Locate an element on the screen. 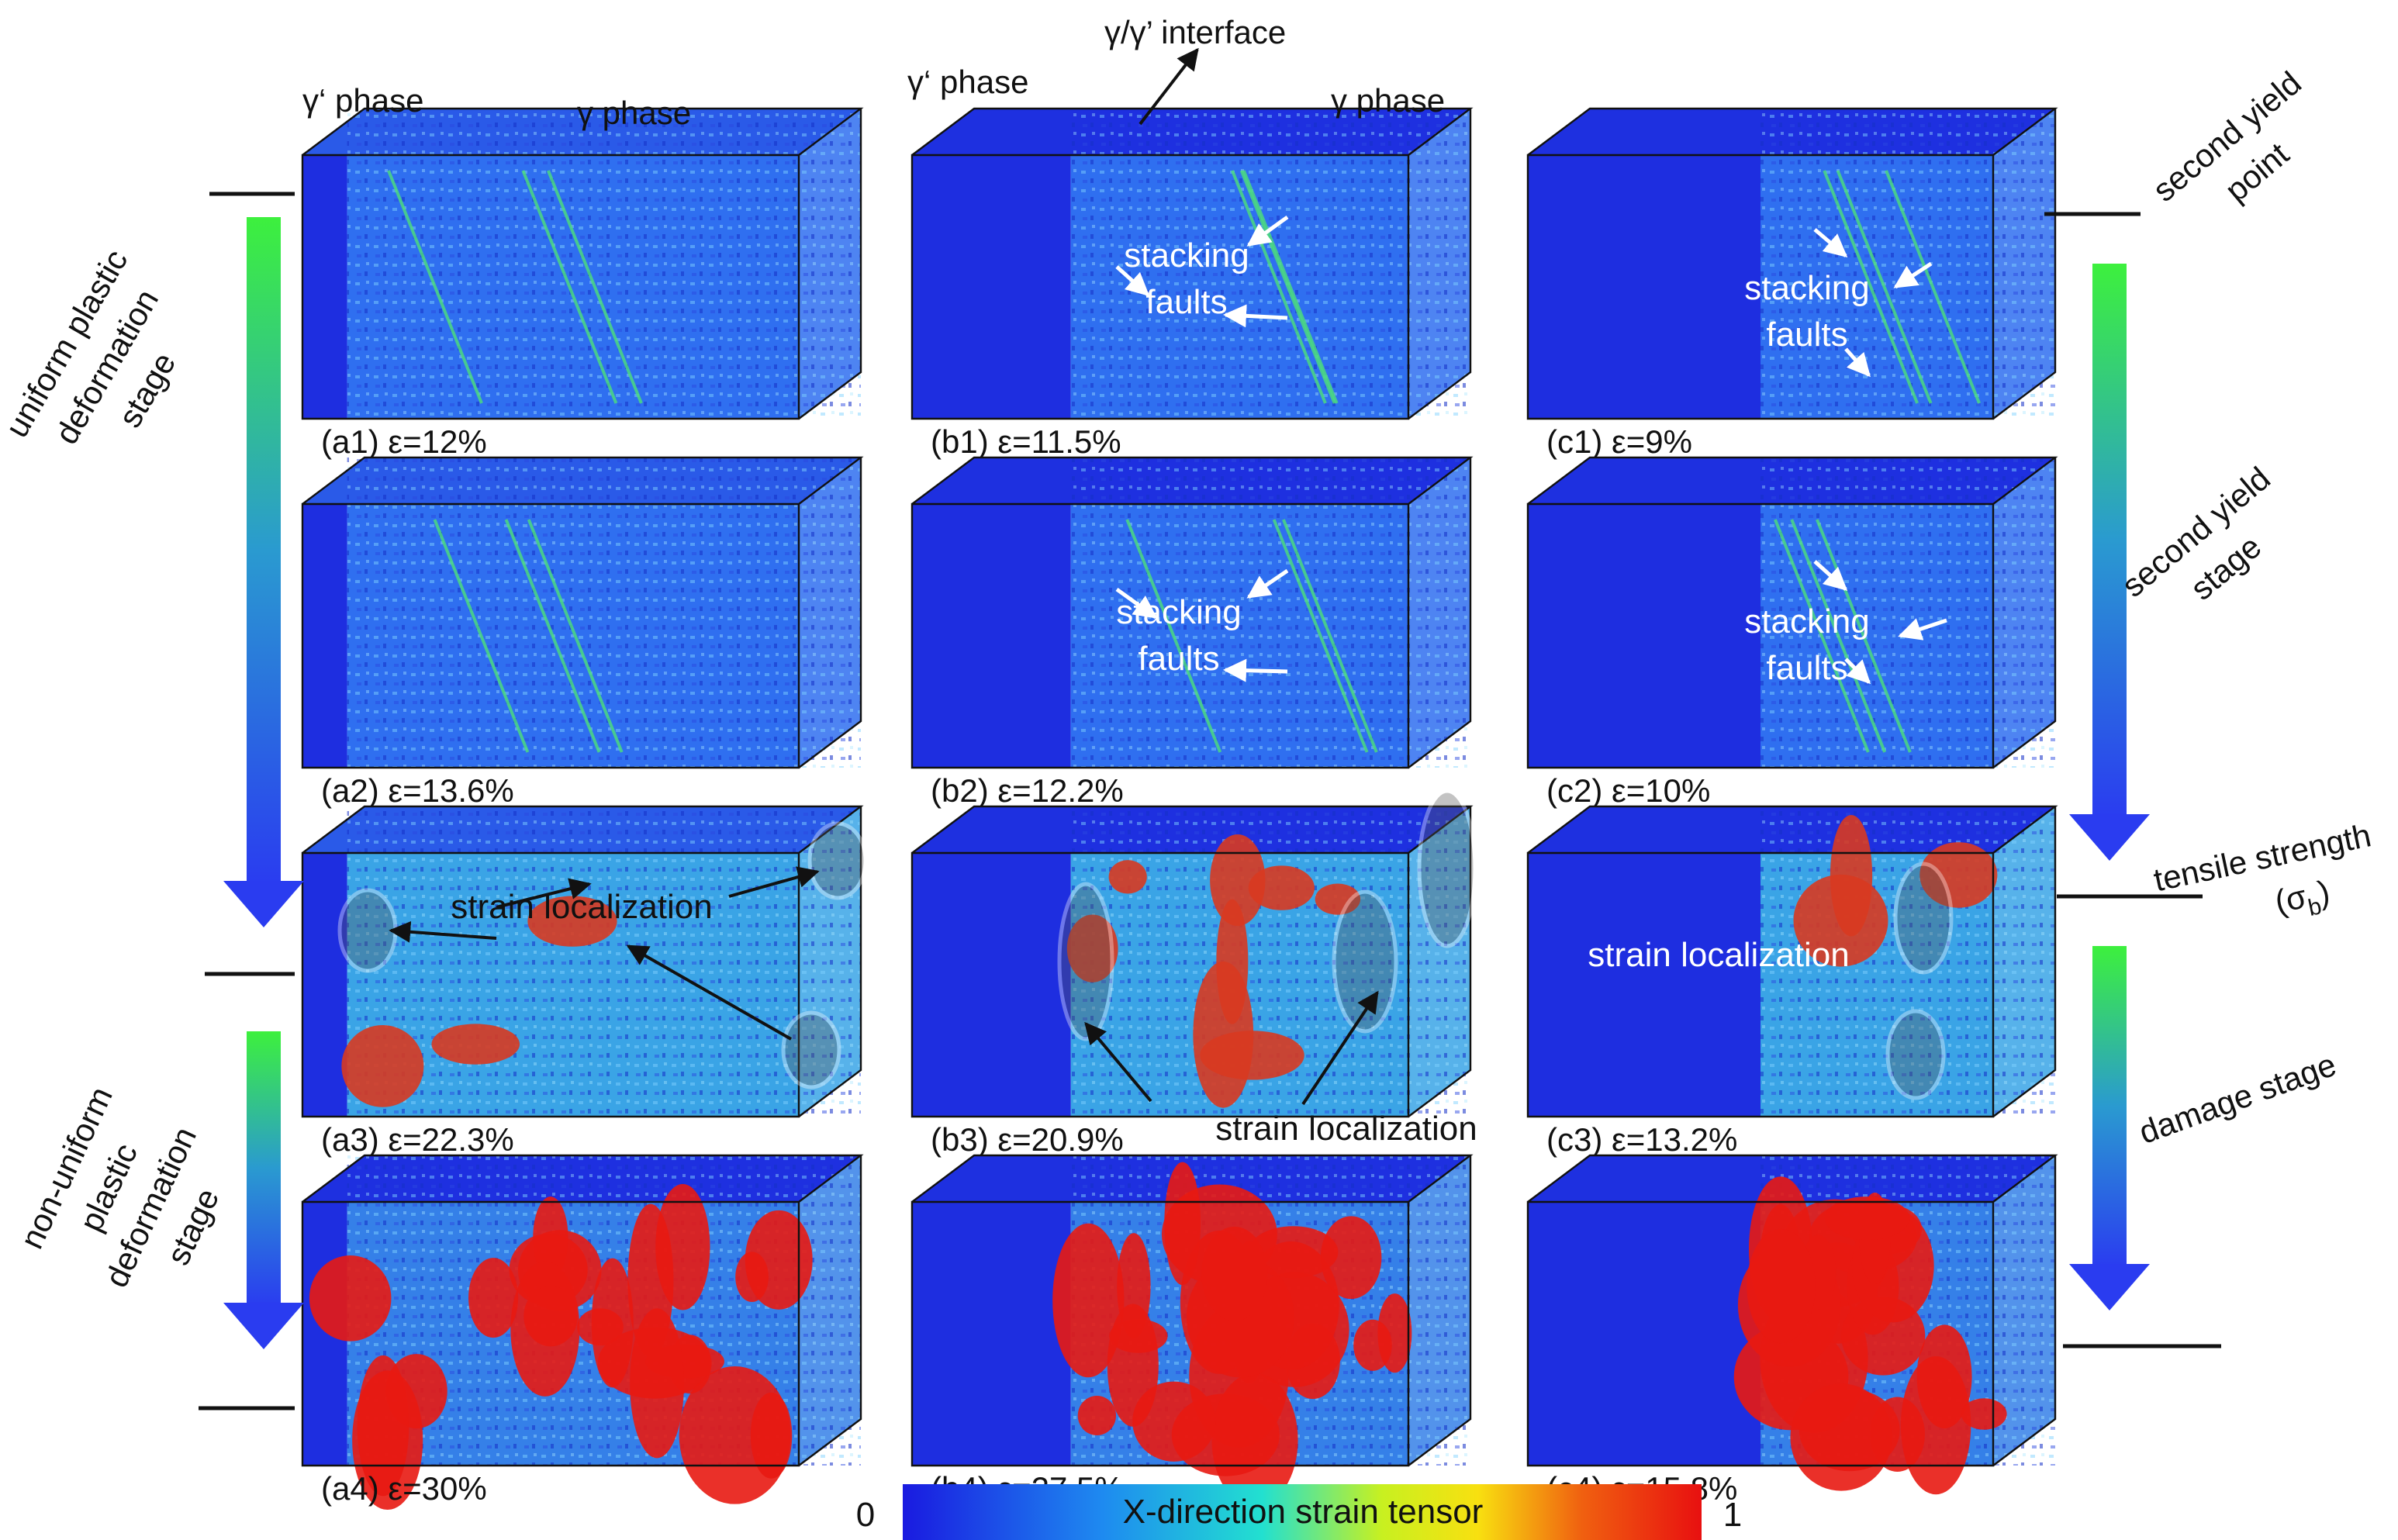  panel-label: (b3) ε=20.9% is located at coordinates (1027, 1139).